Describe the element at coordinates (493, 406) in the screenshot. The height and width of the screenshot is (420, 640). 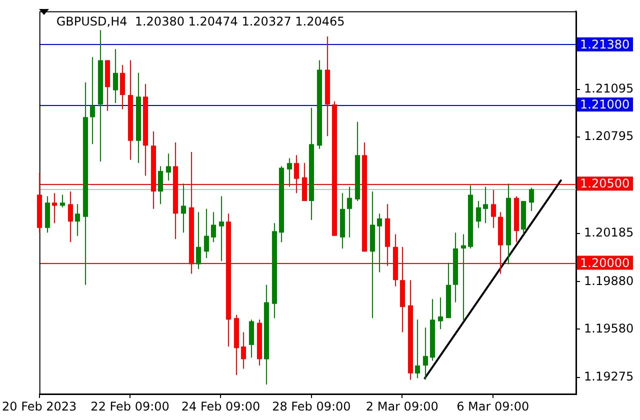
I see `x-tick-label: 6 Mar 09:00` at that location.